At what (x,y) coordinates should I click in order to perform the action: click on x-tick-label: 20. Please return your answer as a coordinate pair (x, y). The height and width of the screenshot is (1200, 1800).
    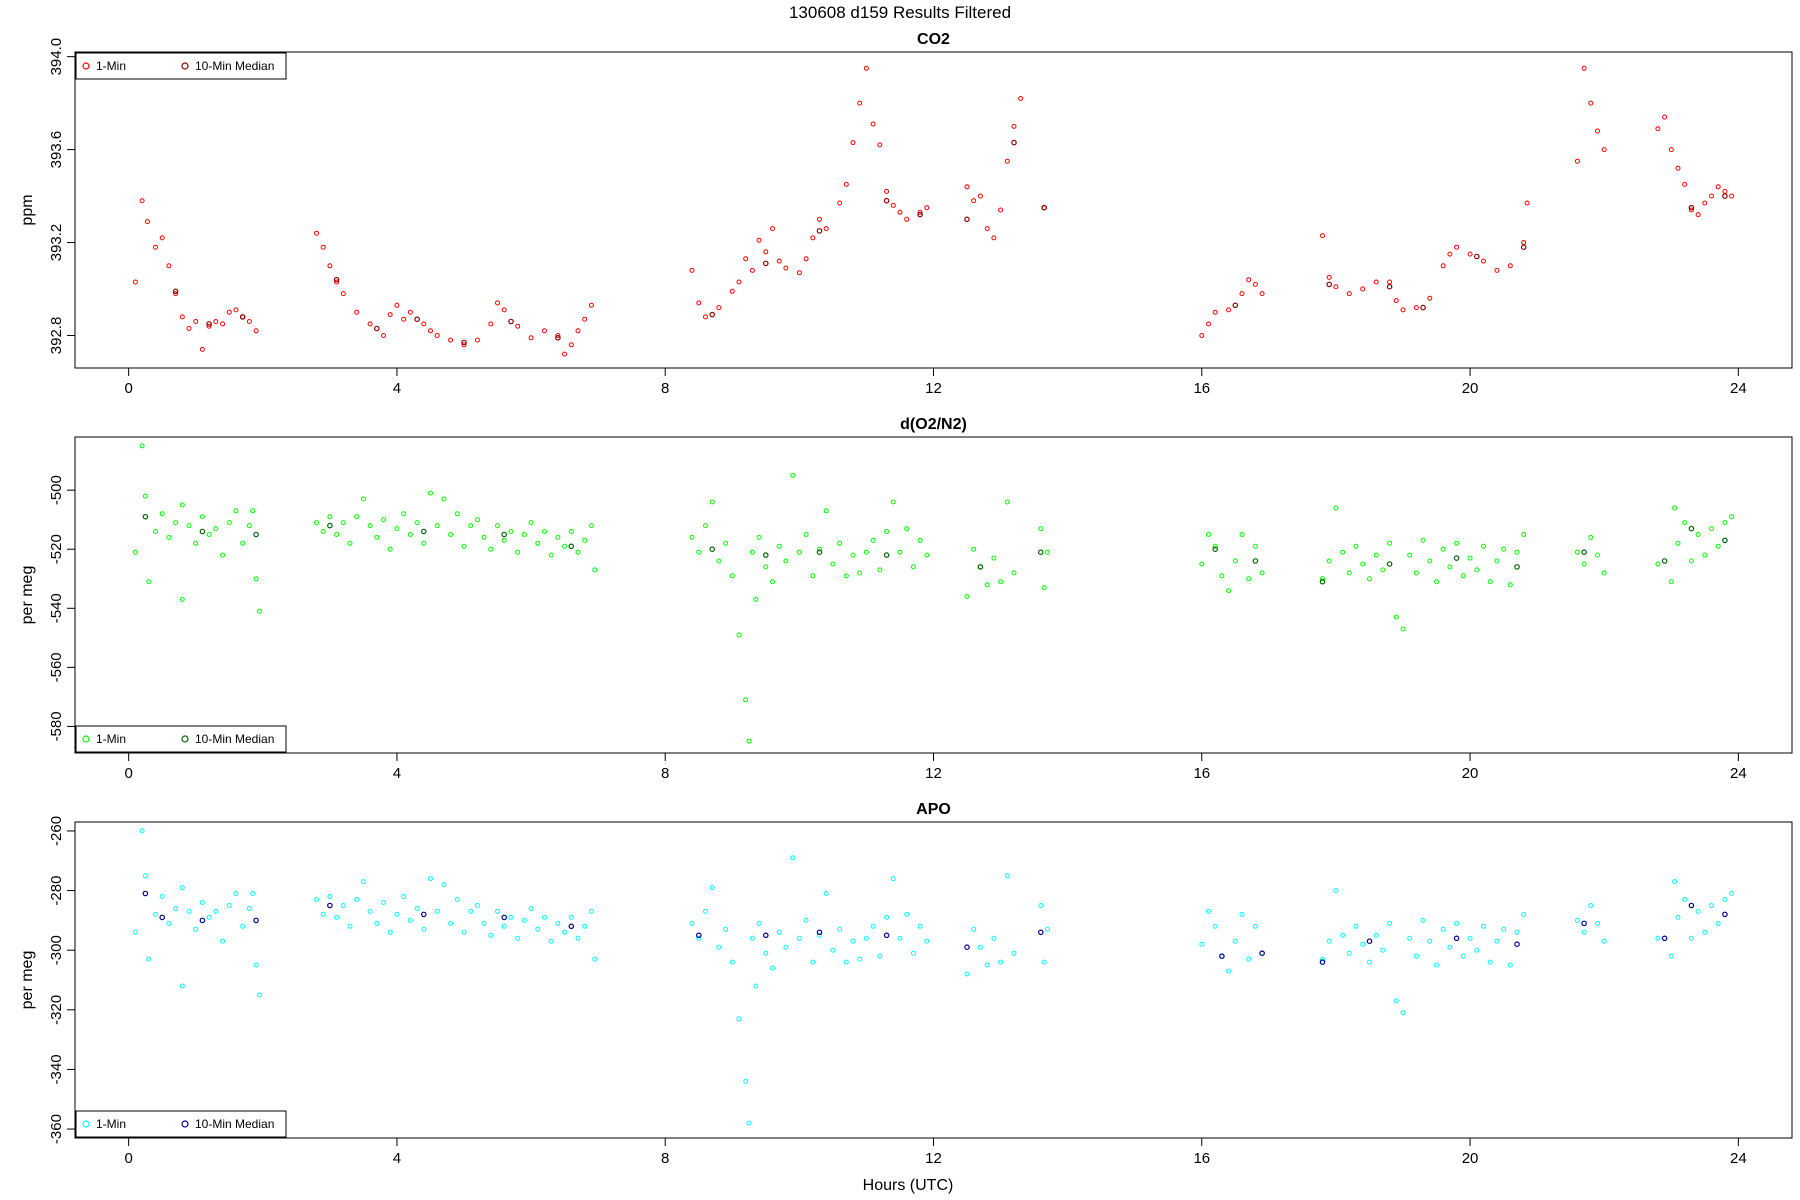
    Looking at the image, I should click on (1470, 388).